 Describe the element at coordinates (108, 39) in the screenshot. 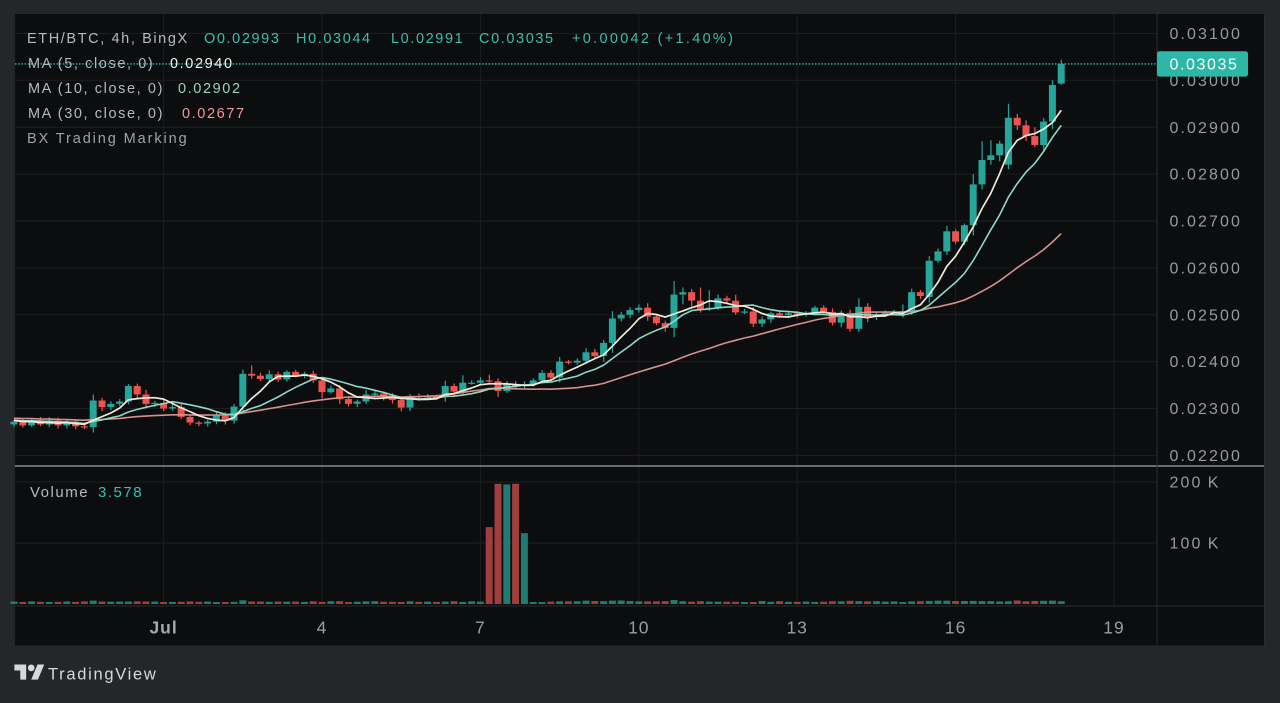

I see `svg-text: ETH/BTC, 4h, BingX` at that location.